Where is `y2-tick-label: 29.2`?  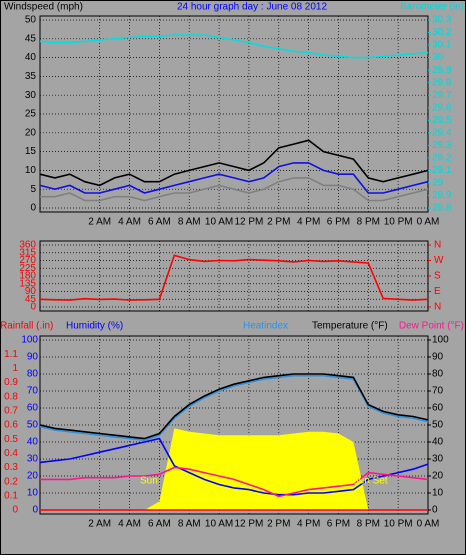
y2-tick-label: 29.2 is located at coordinates (442, 158).